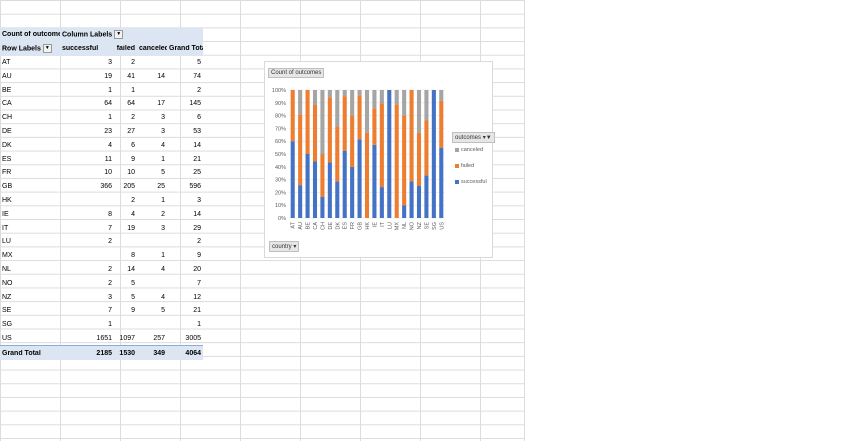 The width and height of the screenshot is (854, 441). I want to click on bar-canceled-MX, so click(396, 97).